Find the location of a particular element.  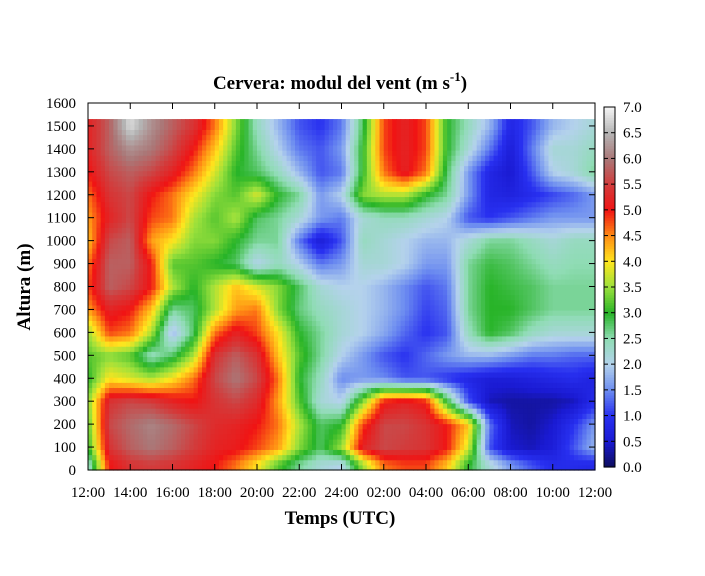

chart-title-superscript: -1 is located at coordinates (455, 76).